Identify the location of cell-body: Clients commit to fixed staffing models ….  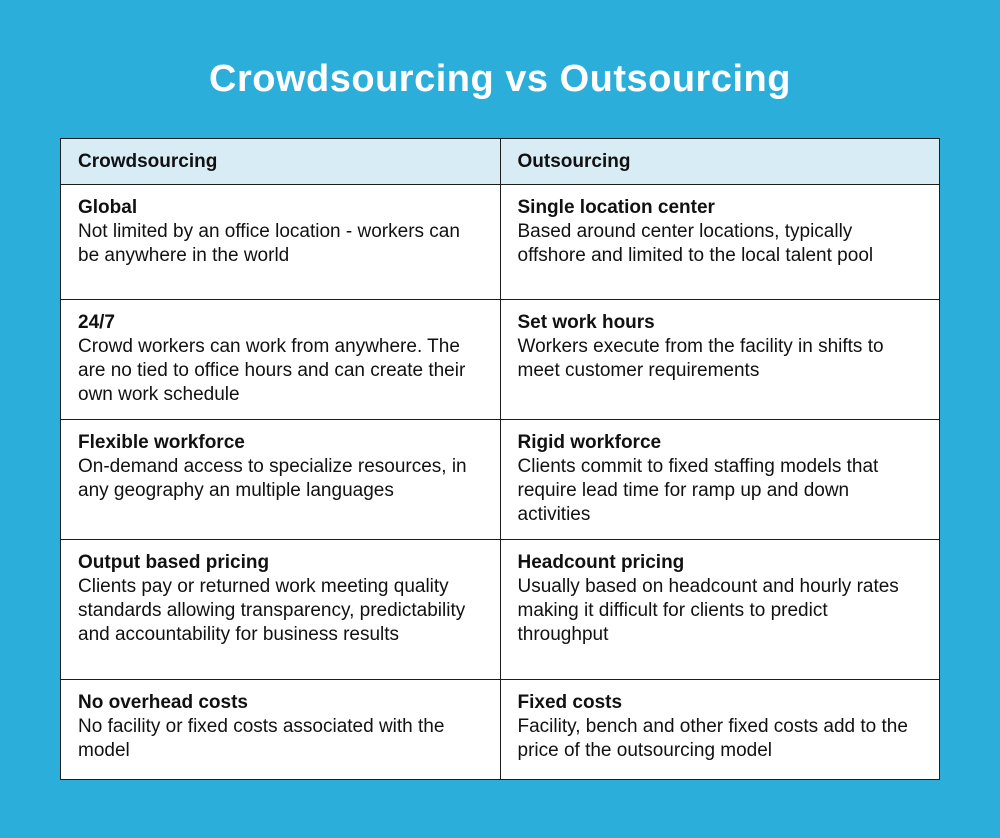
(698, 490).